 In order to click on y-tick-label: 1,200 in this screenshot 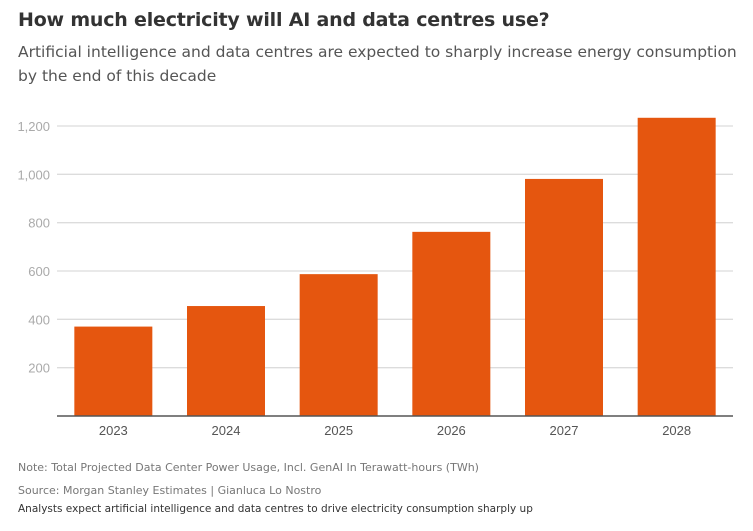, I will do `click(33, 126)`.